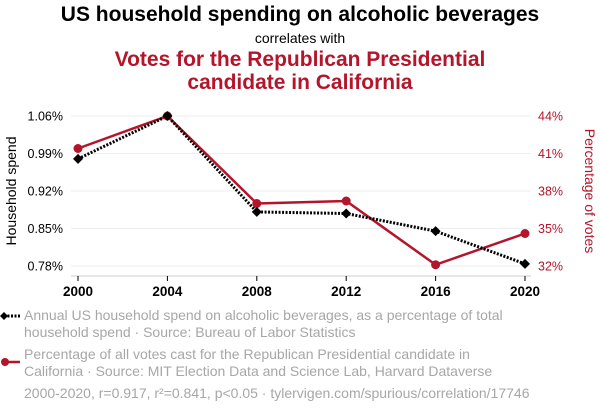 This screenshot has height=414, width=600. What do you see at coordinates (550, 192) in the screenshot?
I see `right-axis-tick-label: 38%` at bounding box center [550, 192].